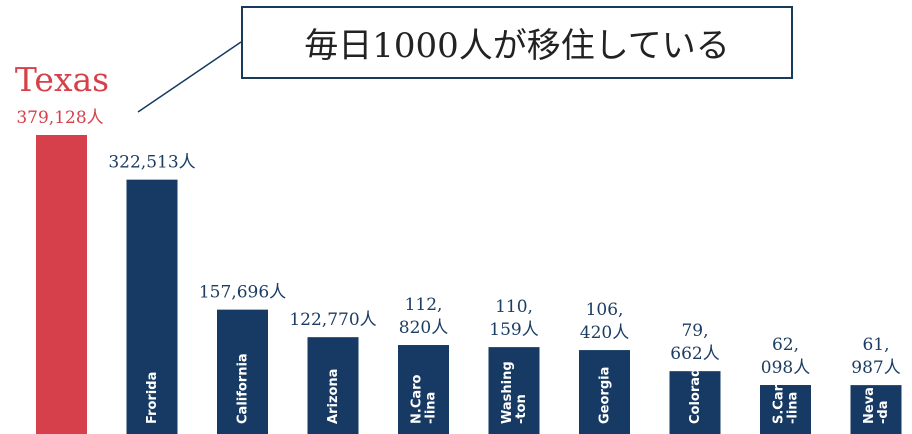 This screenshot has height=434, width=912. I want to click on value-label-line: 098人, so click(785, 368).